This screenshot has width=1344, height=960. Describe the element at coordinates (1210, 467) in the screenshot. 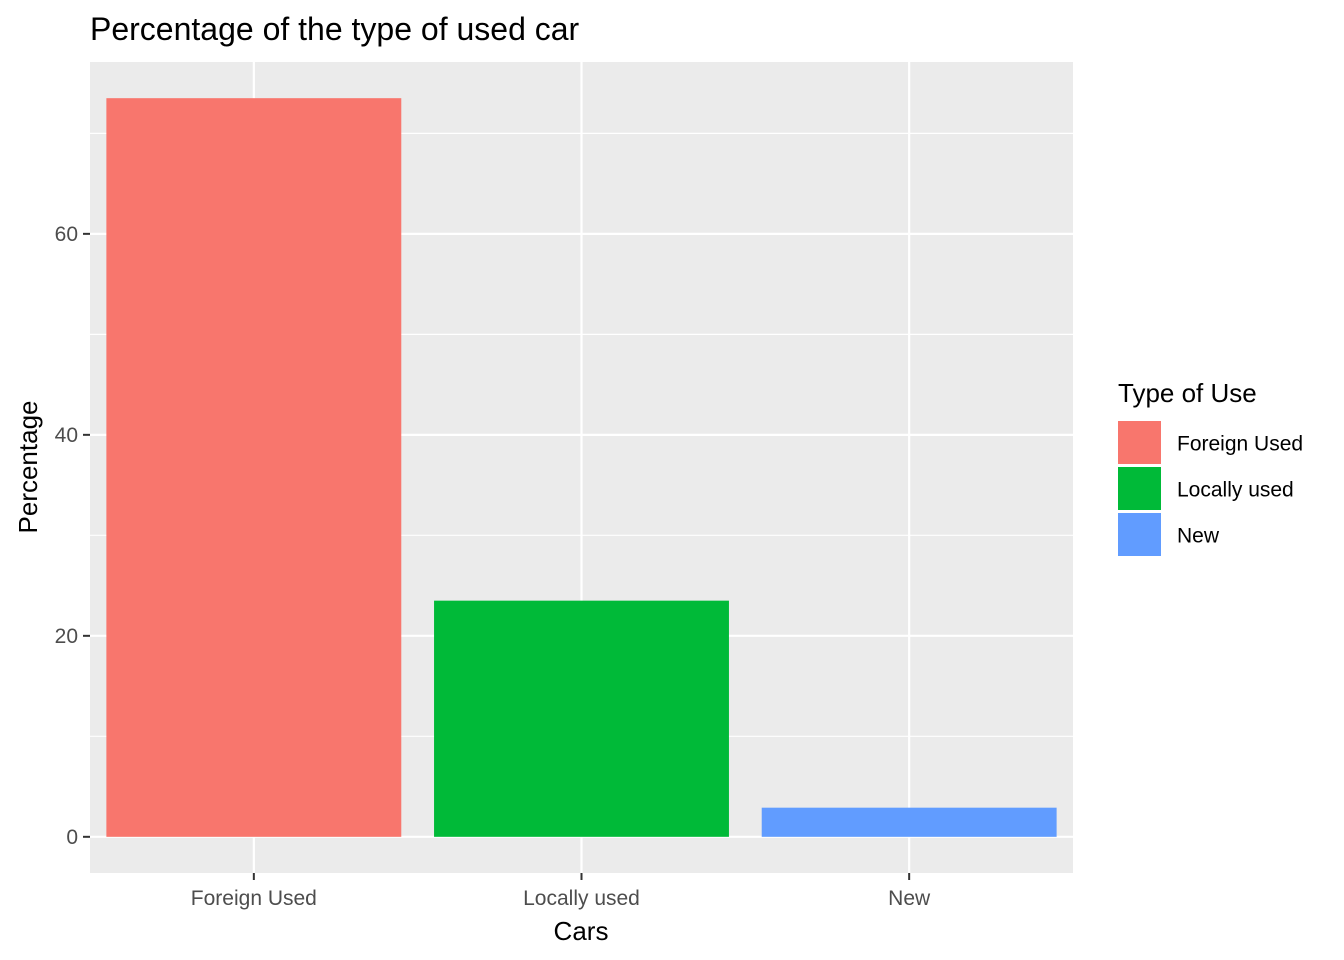

I see `legend: Type of Use Foreign Used Locally used New` at that location.